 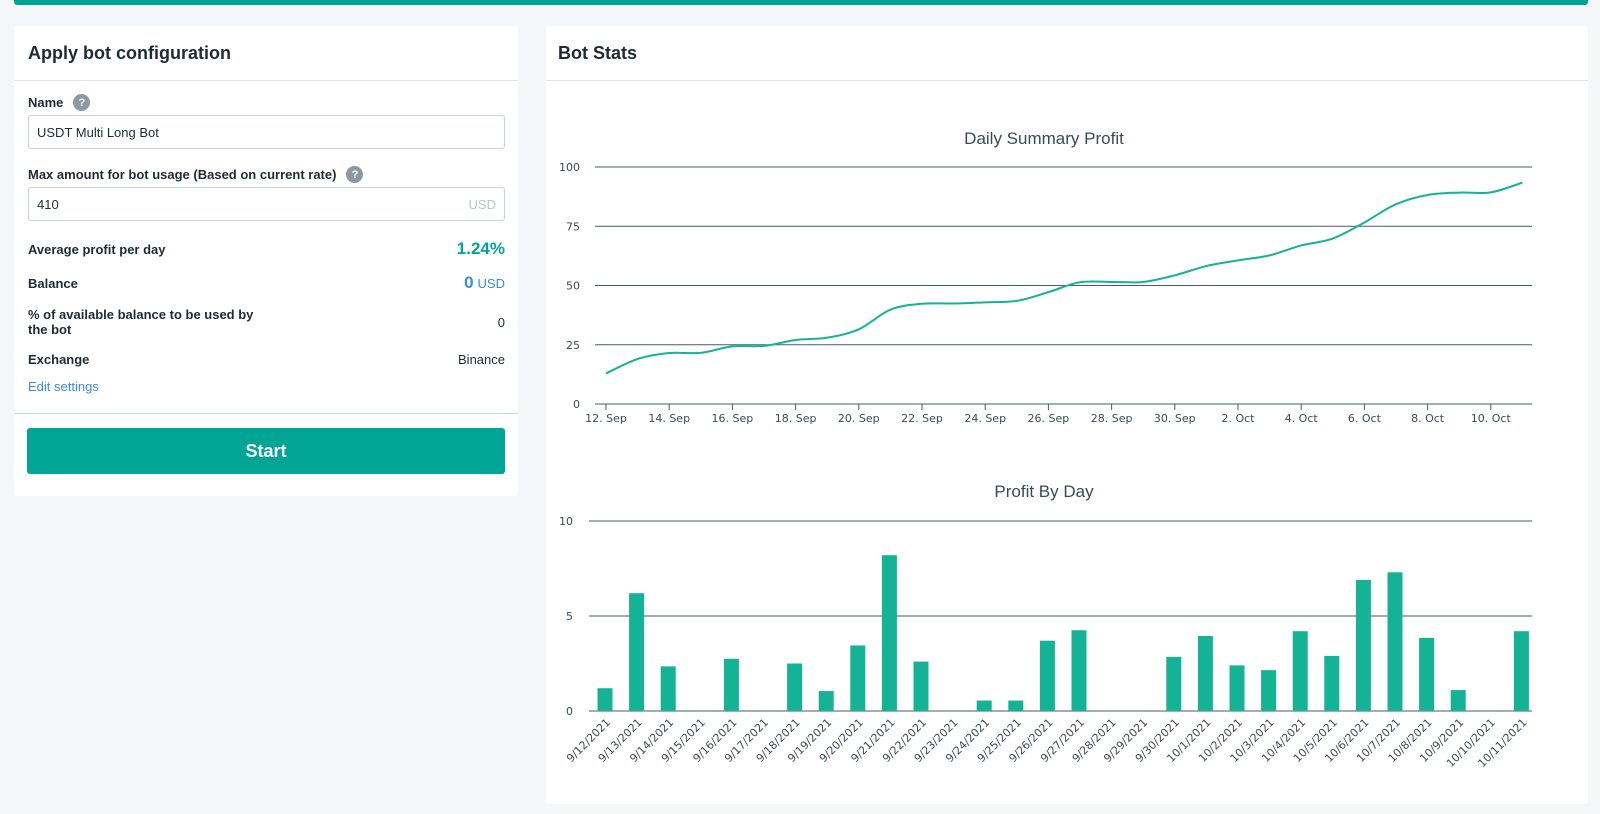 I want to click on name-field-label: Name ?, so click(x=59, y=102).